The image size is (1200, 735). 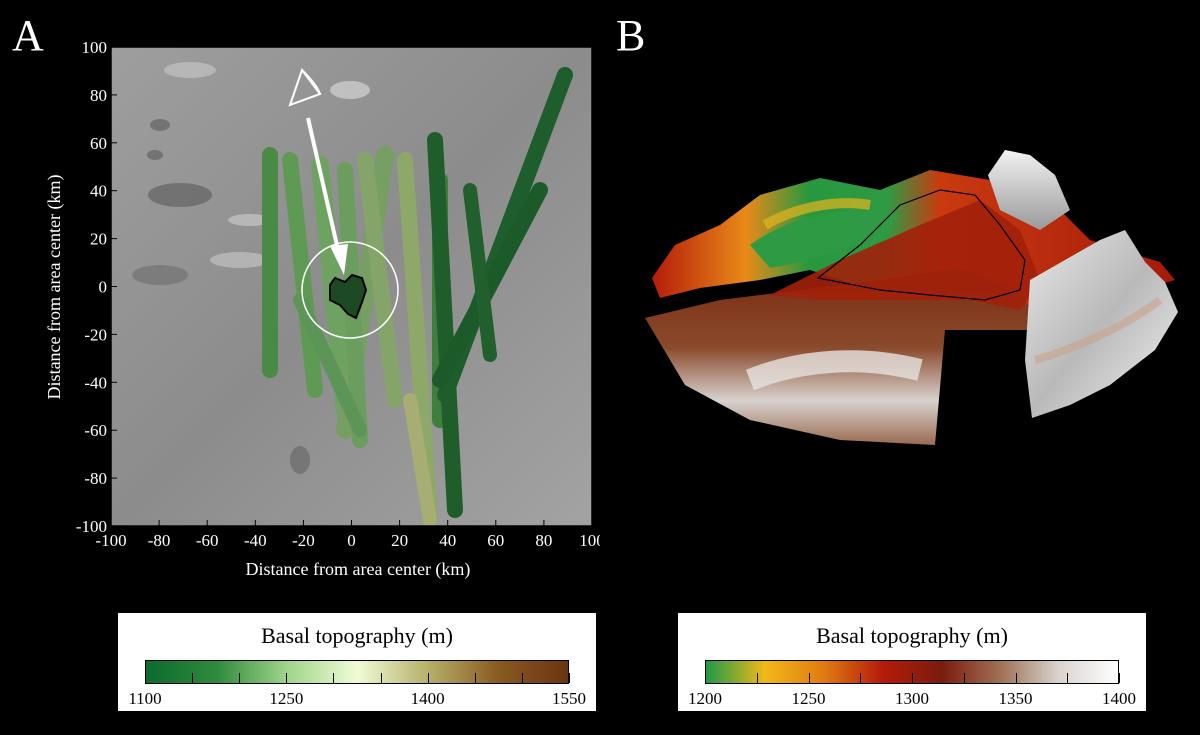 I want to click on colorbar-tick-label: 1200, so click(x=705, y=698).